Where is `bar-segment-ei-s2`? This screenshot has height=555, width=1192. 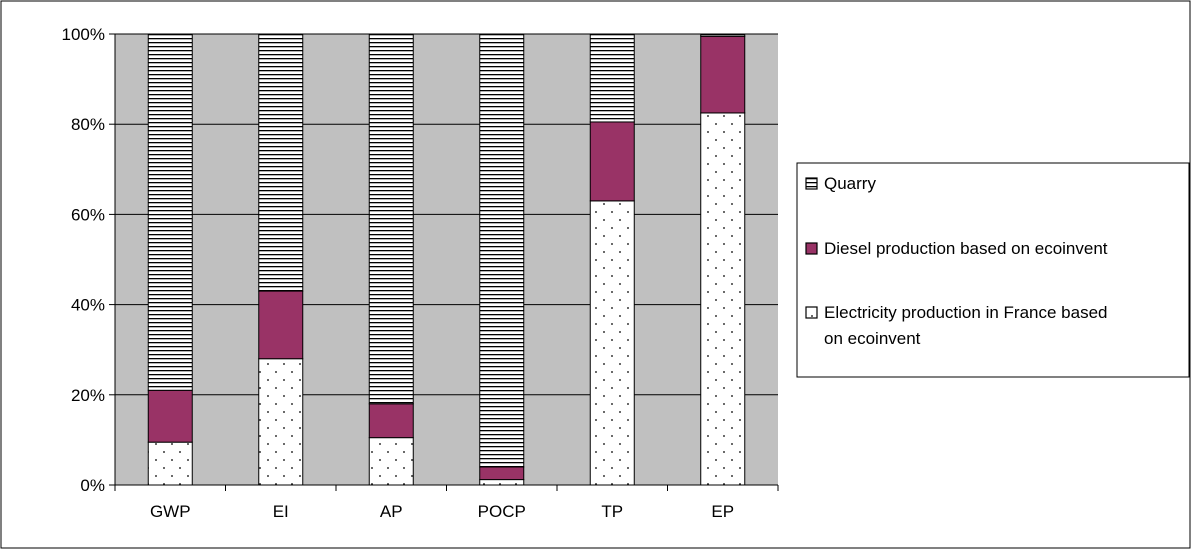
bar-segment-ei-s2 is located at coordinates (281, 162).